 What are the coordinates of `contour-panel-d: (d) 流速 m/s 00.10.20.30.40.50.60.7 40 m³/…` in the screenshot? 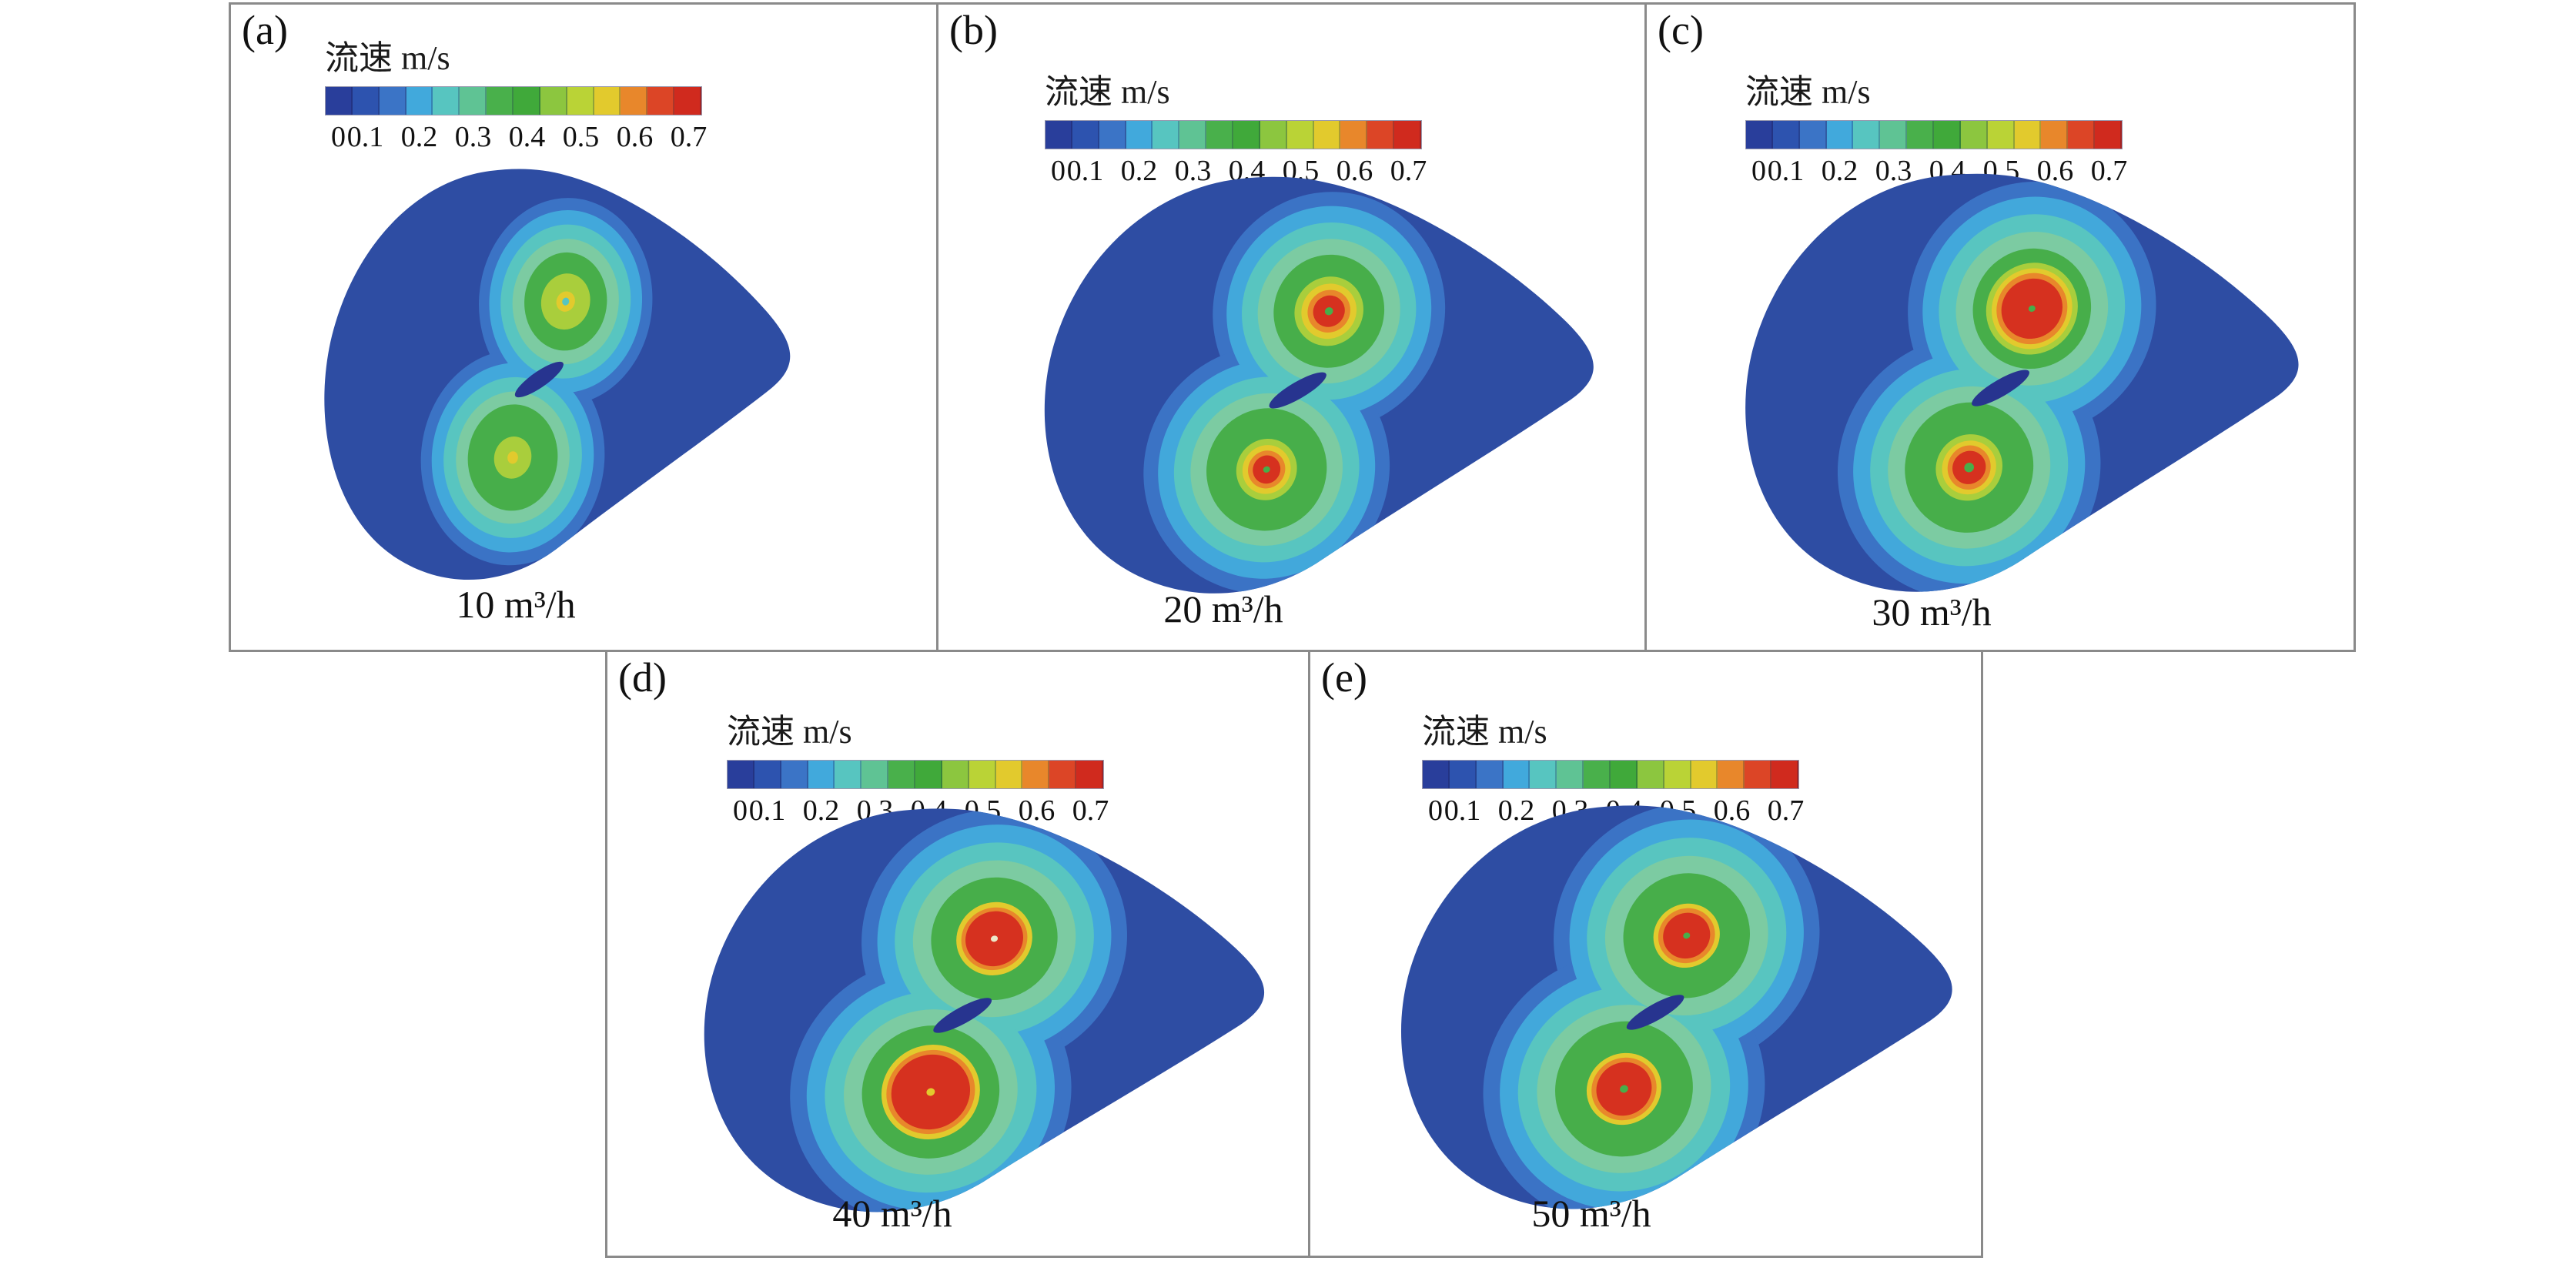 It's located at (958, 954).